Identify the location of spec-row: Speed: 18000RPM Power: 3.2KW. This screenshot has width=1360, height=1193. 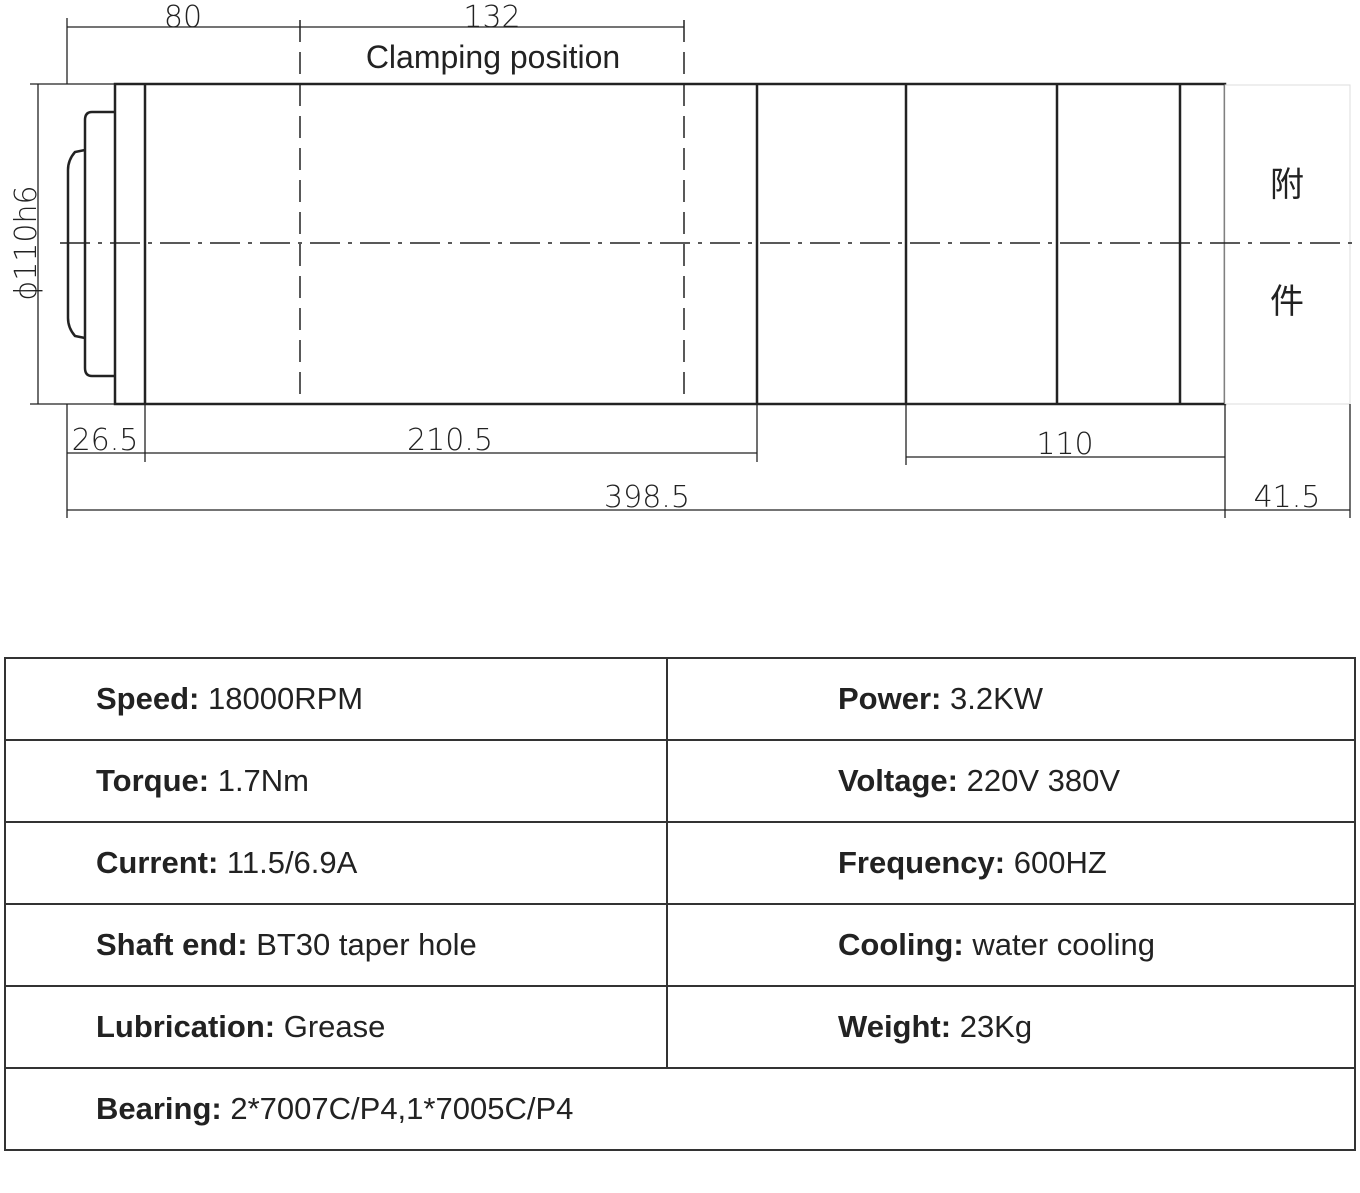
(680, 699).